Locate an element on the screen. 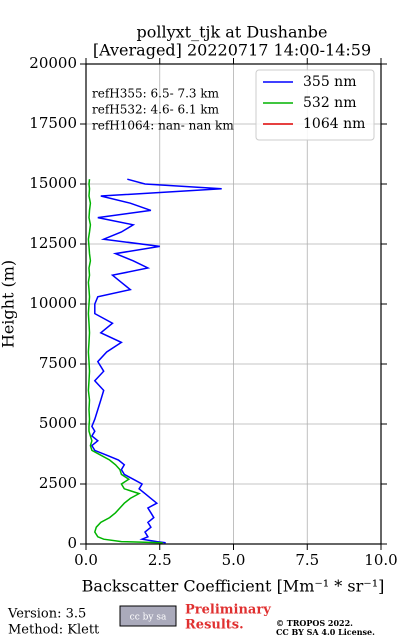 This screenshot has width=400, height=640. series-line is located at coordinates (125, 361).